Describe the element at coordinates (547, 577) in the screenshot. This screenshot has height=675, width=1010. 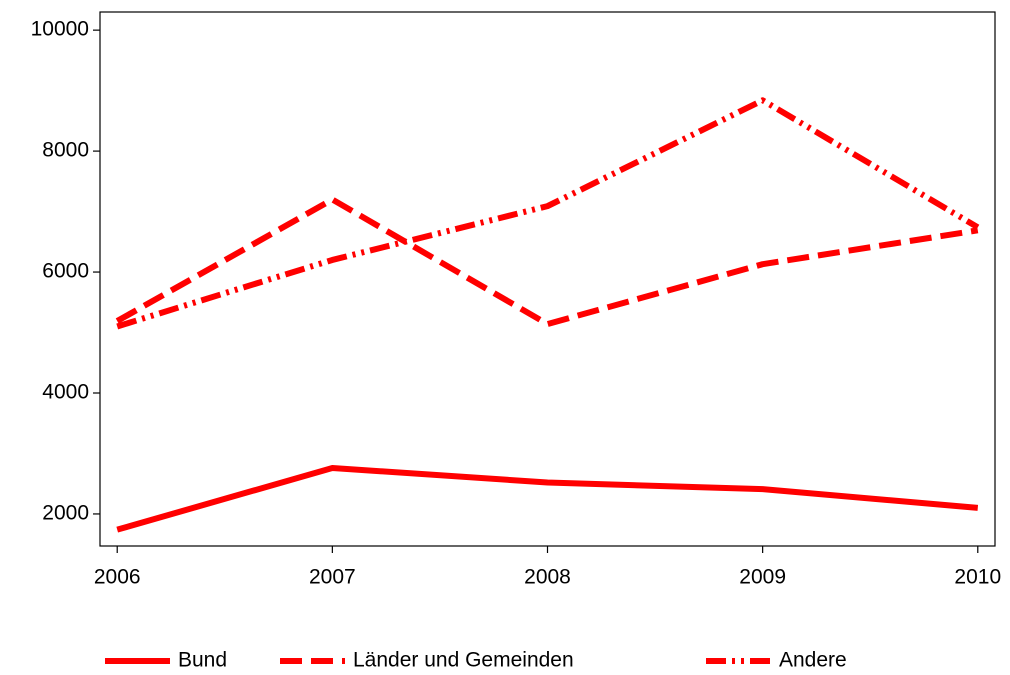
I see `x-tick-label: 2008` at that location.